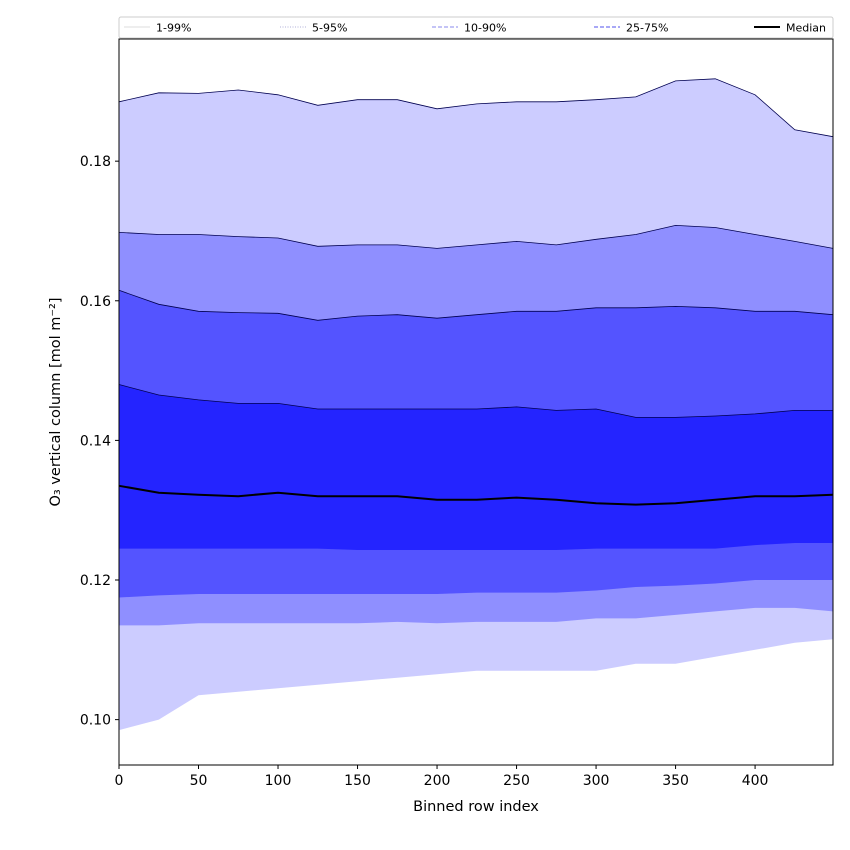 Image resolution: width=850 pixels, height=850 pixels. What do you see at coordinates (173, 28) in the screenshot?
I see `legend-label: 1-99%` at bounding box center [173, 28].